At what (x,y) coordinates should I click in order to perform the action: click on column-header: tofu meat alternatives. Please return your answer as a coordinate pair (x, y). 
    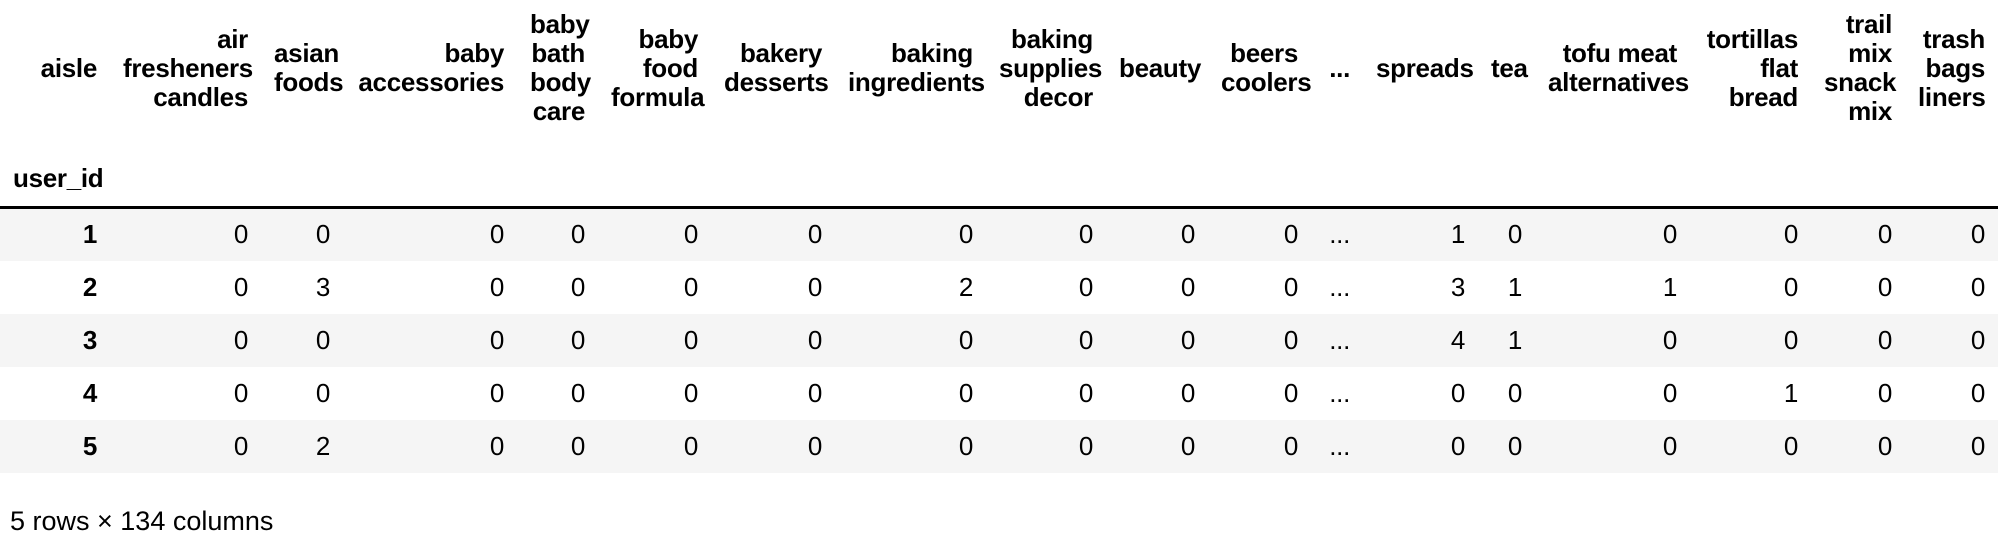
    Looking at the image, I should click on (1618, 67).